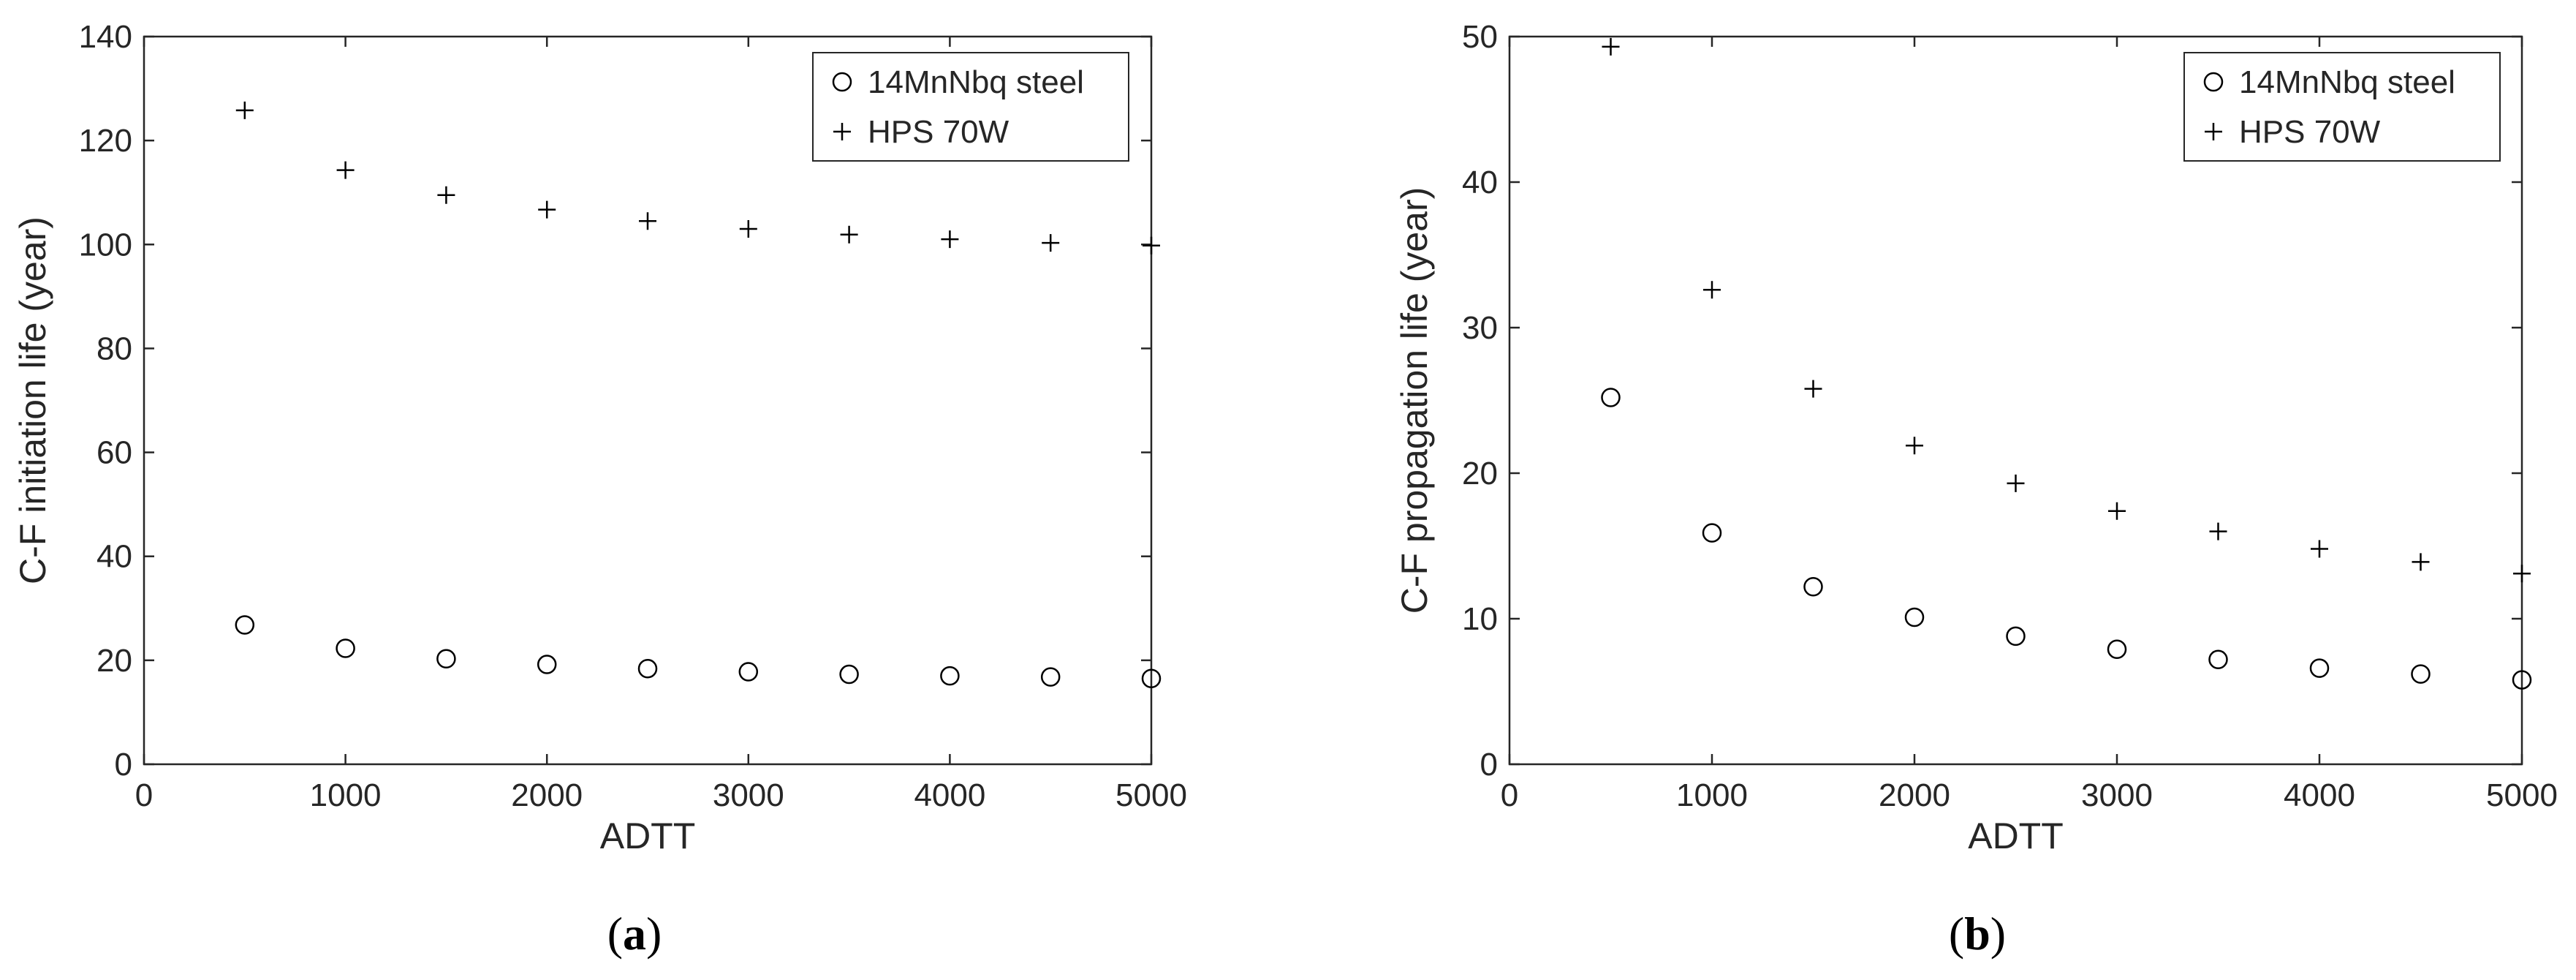 The image size is (2576, 980). Describe the element at coordinates (1480, 328) in the screenshot. I see `y-tick-label: 30` at that location.